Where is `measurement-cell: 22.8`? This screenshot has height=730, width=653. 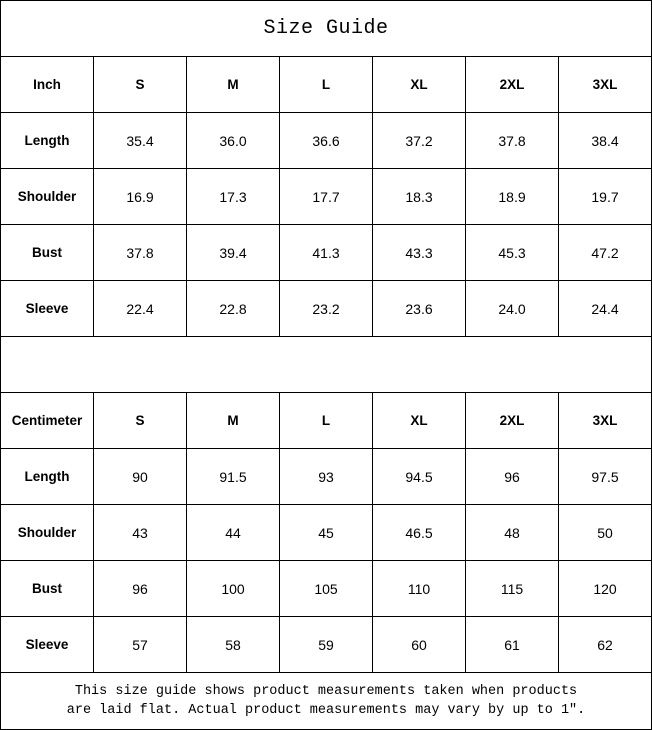 measurement-cell: 22.8 is located at coordinates (233, 308).